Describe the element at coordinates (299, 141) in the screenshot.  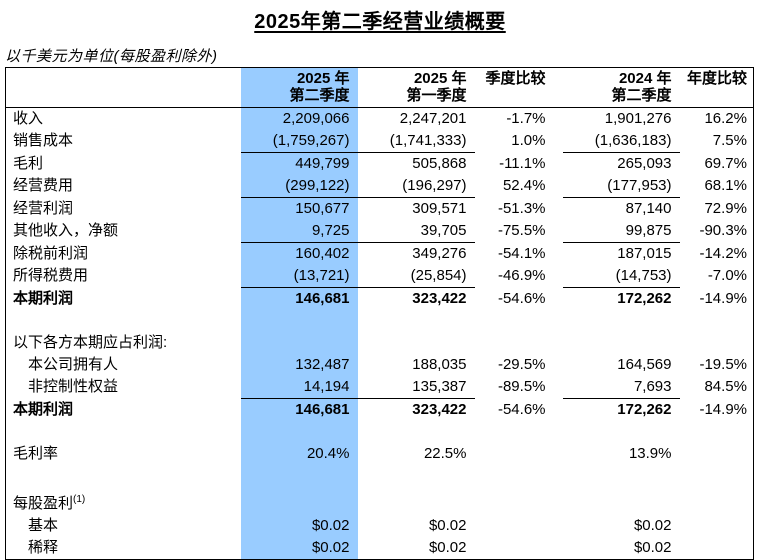
I see `cell-q2-2025: (1,759,267)` at that location.